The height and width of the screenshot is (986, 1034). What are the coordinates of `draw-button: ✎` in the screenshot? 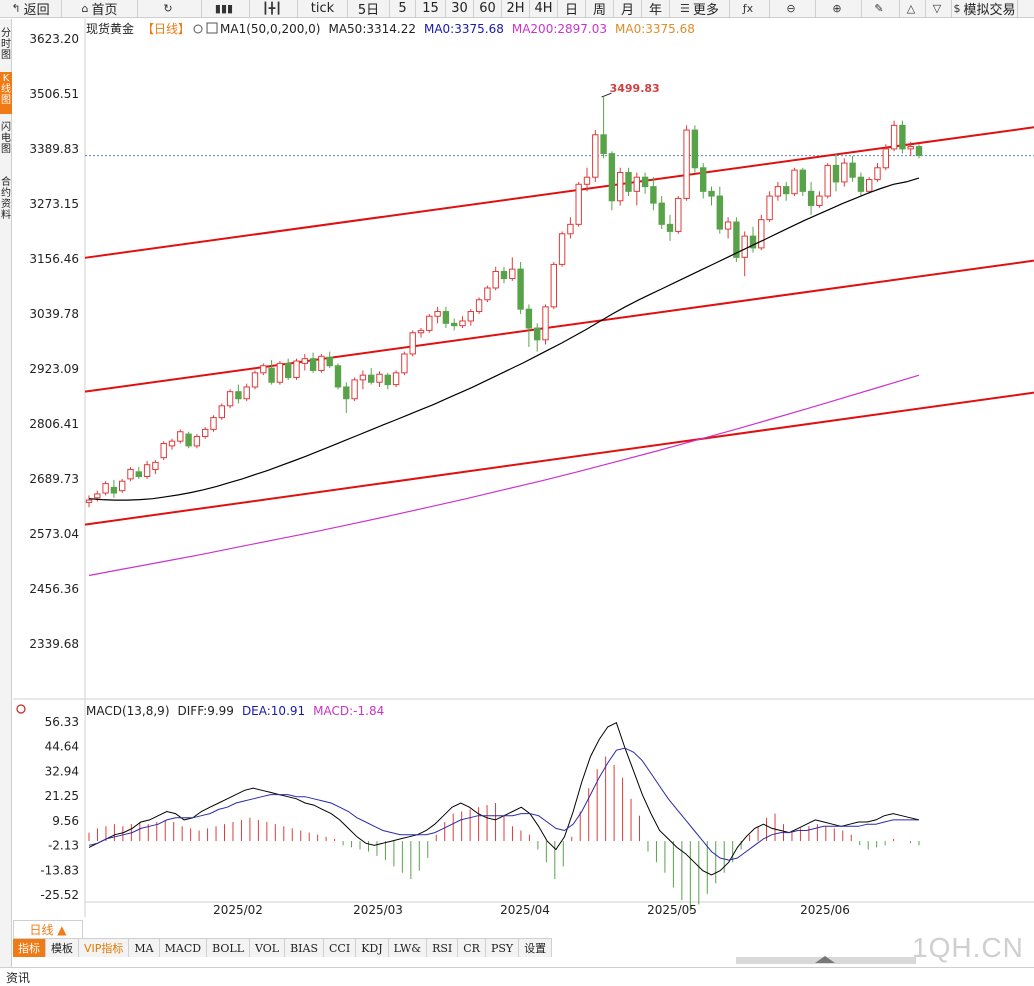 It's located at (881, 9).